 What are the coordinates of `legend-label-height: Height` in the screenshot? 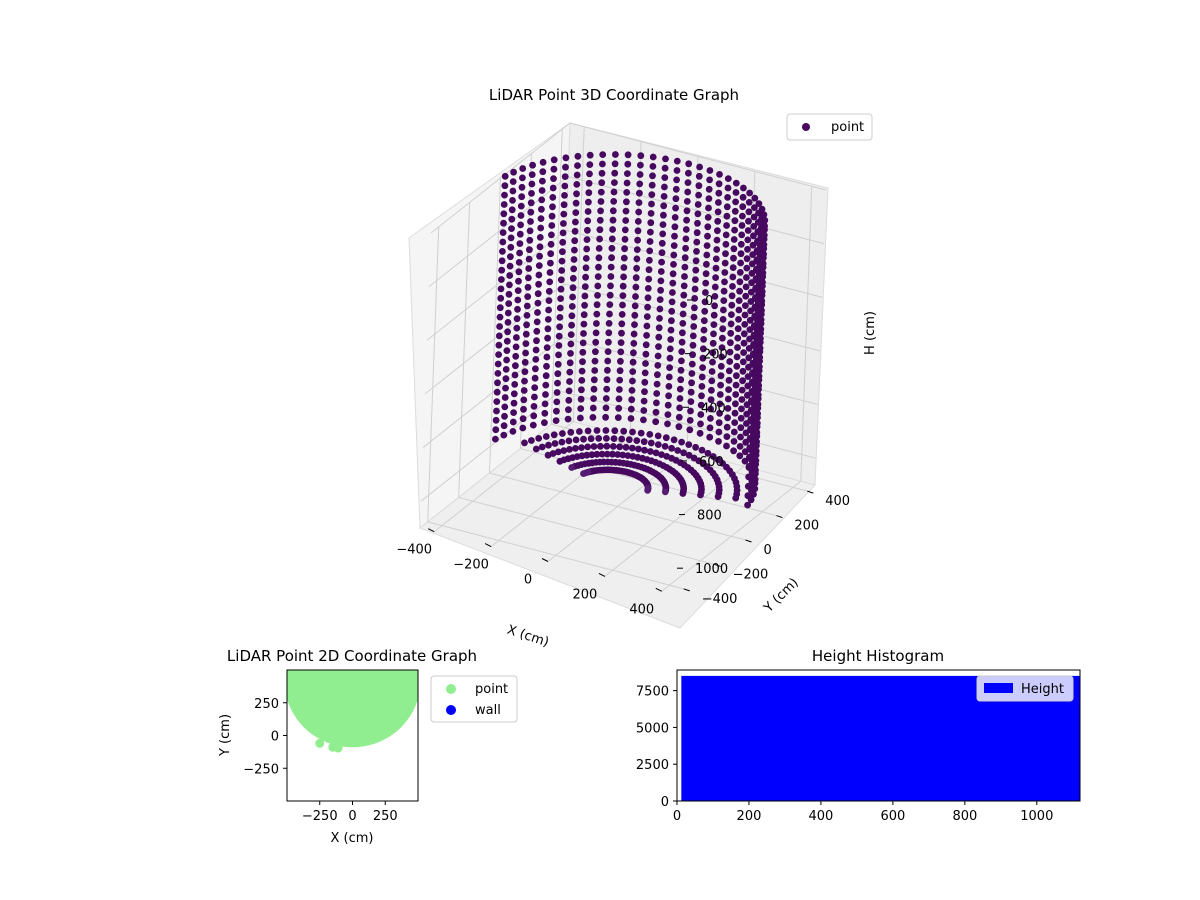 It's located at (1042, 689).